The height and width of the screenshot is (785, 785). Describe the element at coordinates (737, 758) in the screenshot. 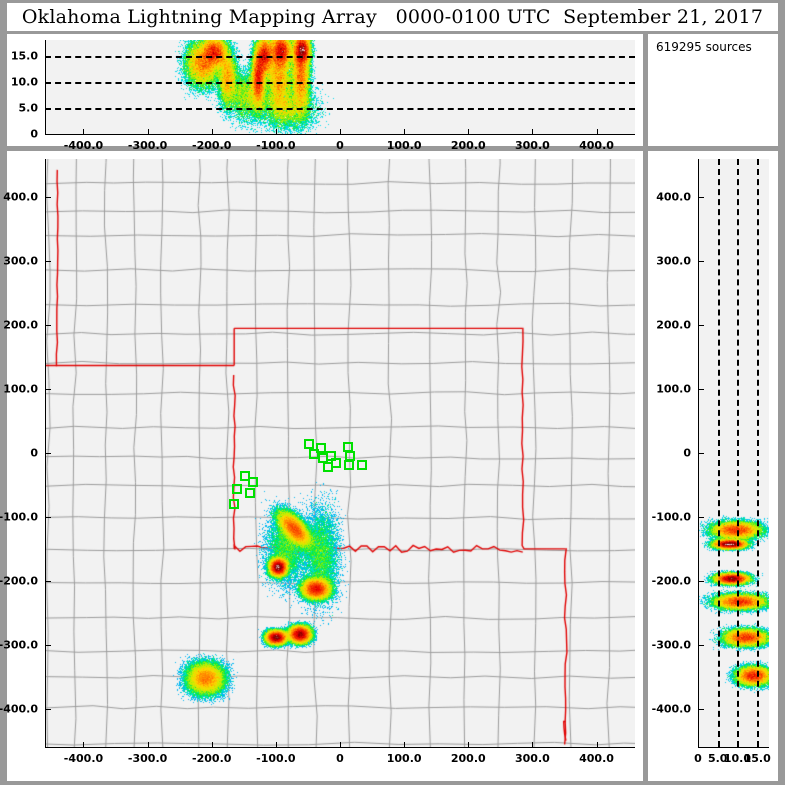

I see `x-axis-tick-label: 10.0` at that location.